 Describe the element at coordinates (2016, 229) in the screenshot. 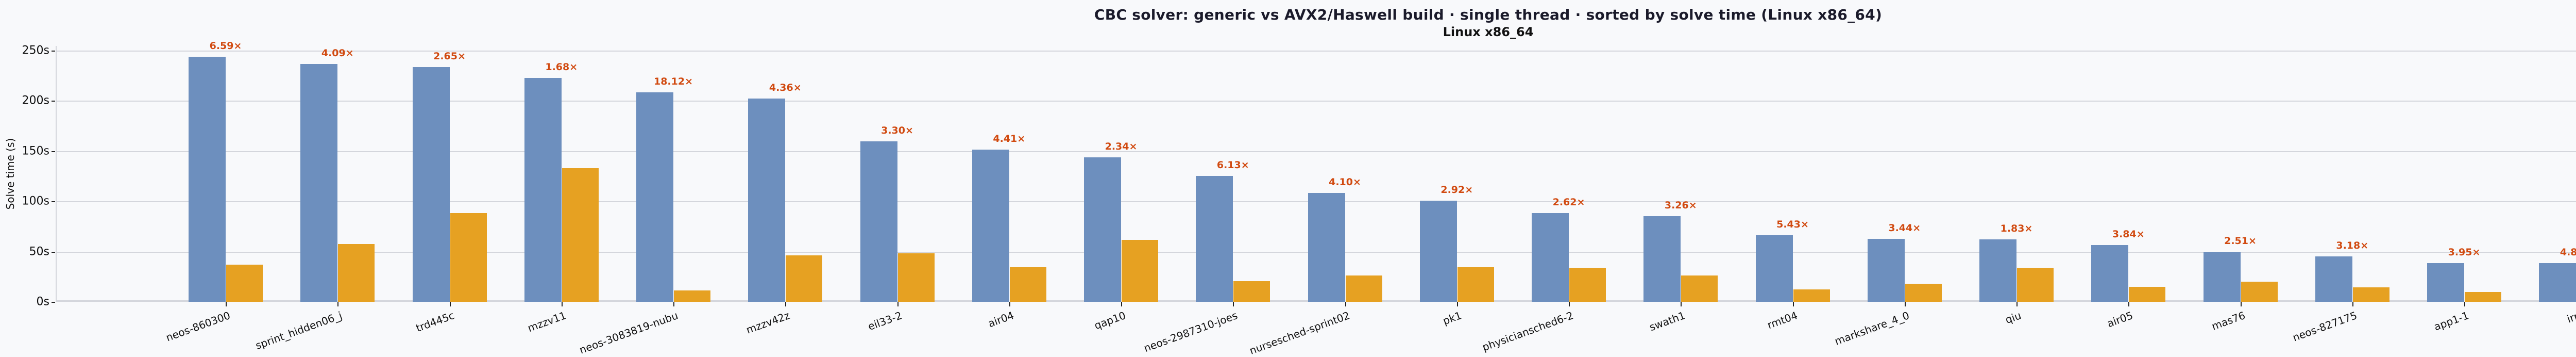

I see `speedup-label: 1.83×` at that location.